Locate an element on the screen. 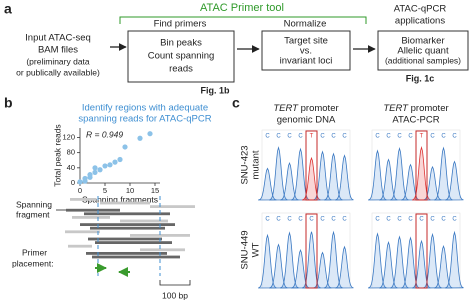 Image resolution: width=474 pixels, height=305 pixels. y-tick-label: 40 is located at coordinates (71, 167).